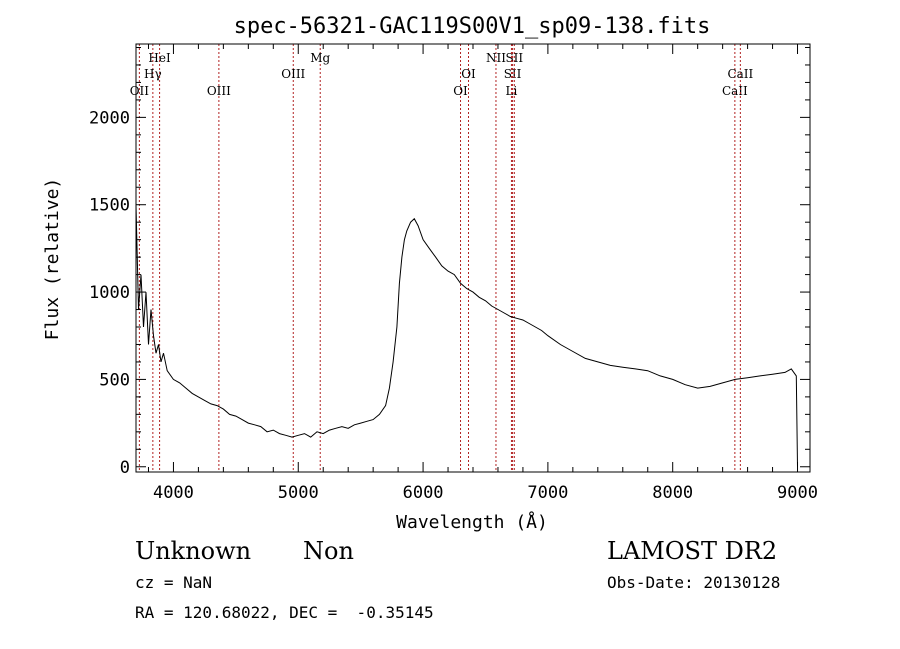  Describe the element at coordinates (193, 551) in the screenshot. I see `class-label: Unknown` at that location.